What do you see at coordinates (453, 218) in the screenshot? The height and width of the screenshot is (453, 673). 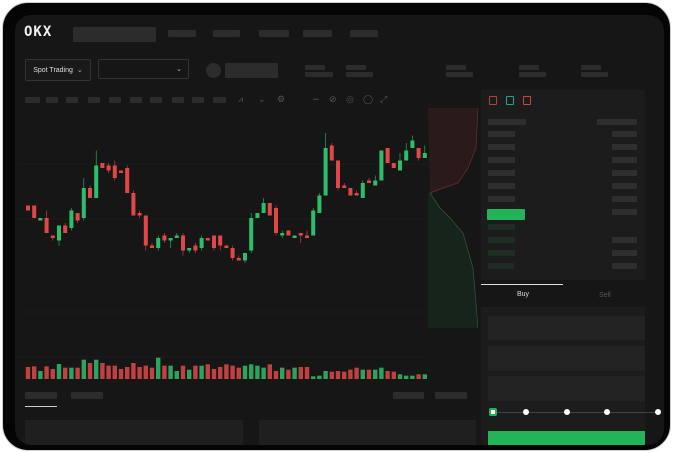 I see `depth-chart` at bounding box center [453, 218].